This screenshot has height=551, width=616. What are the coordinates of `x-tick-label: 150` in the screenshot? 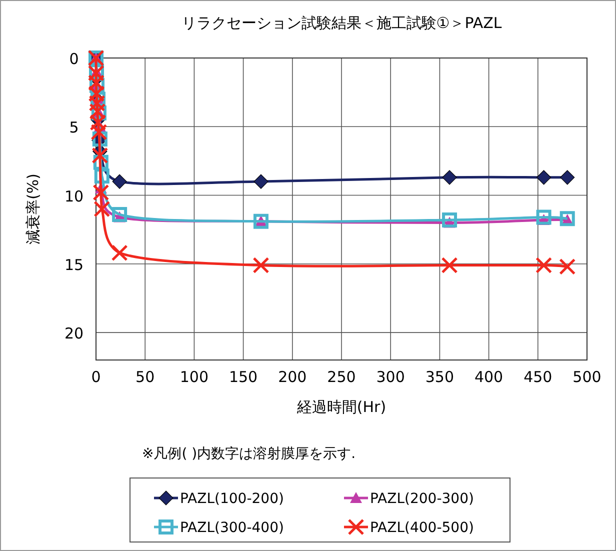 It's located at (243, 377).